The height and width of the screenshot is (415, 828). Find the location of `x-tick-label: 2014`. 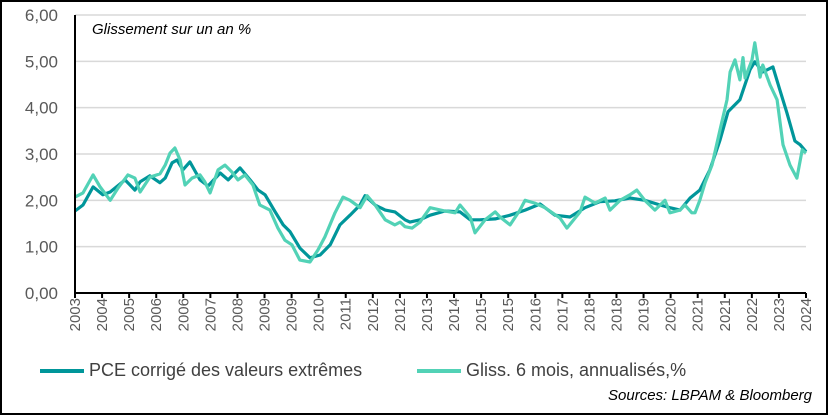

x-tick-label: 2014 is located at coordinates (454, 314).